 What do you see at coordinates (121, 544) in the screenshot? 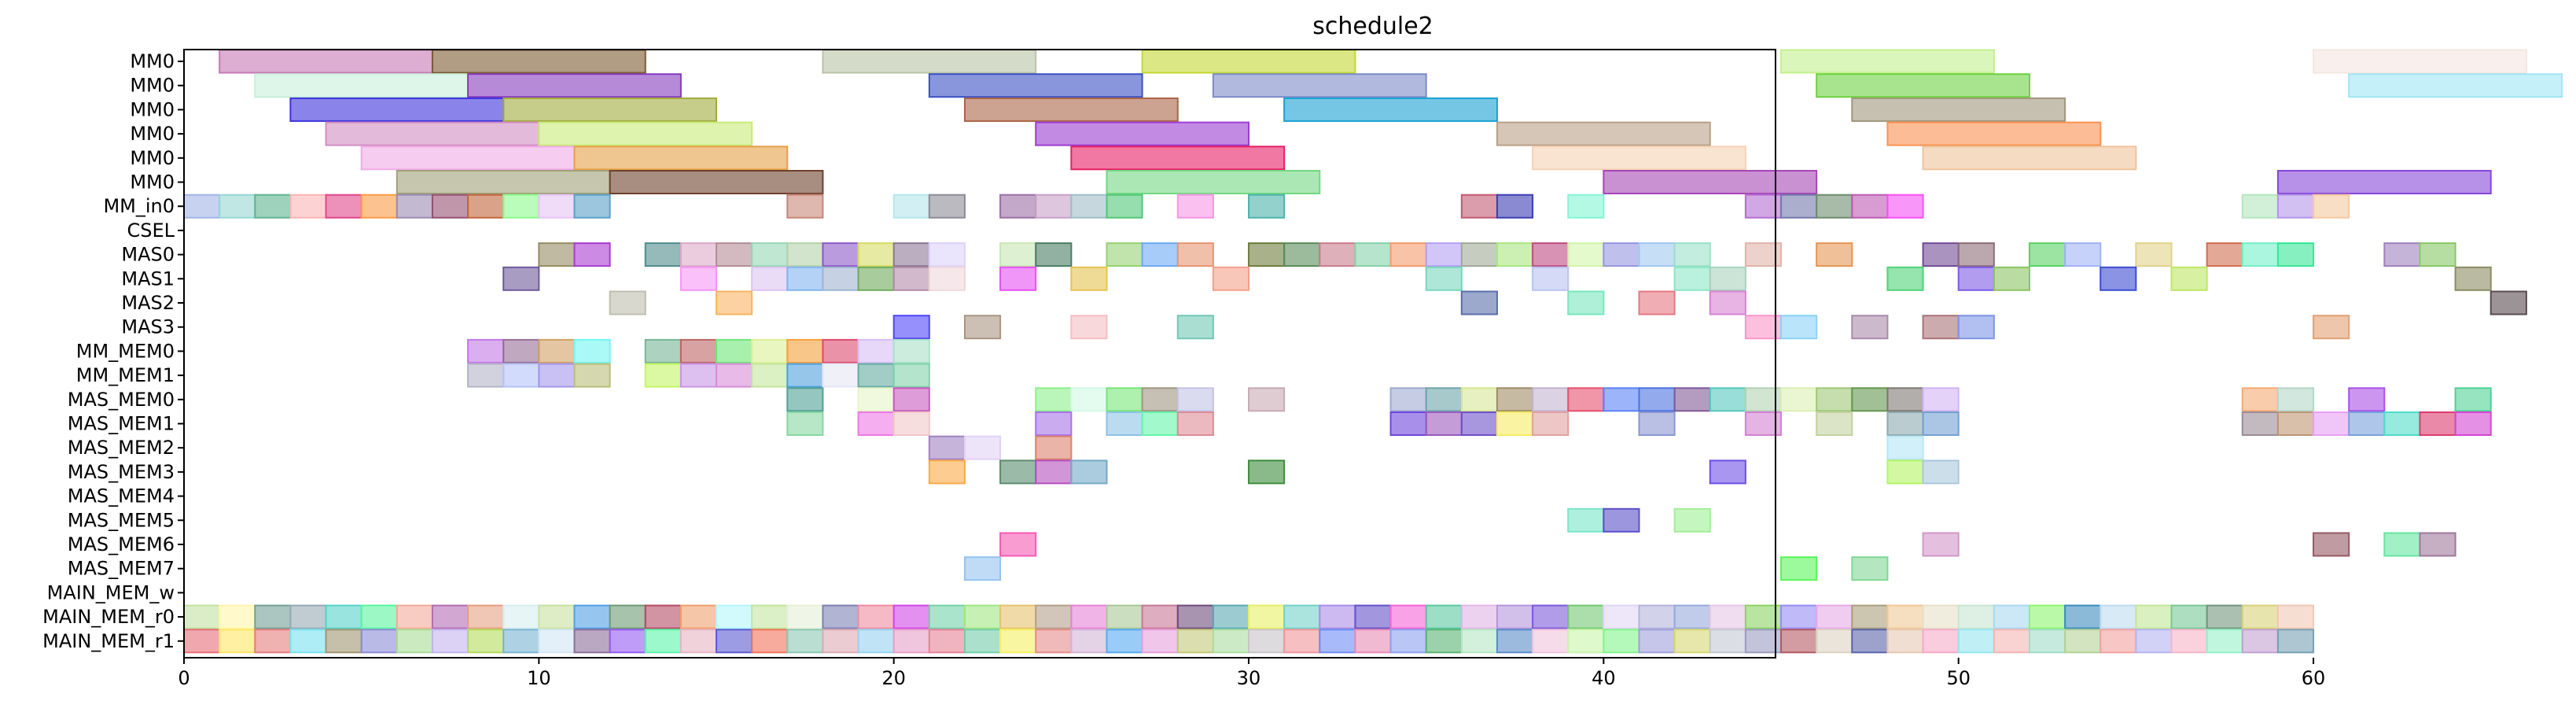
I see `y-tick-label: MAS_MEM6` at bounding box center [121, 544].